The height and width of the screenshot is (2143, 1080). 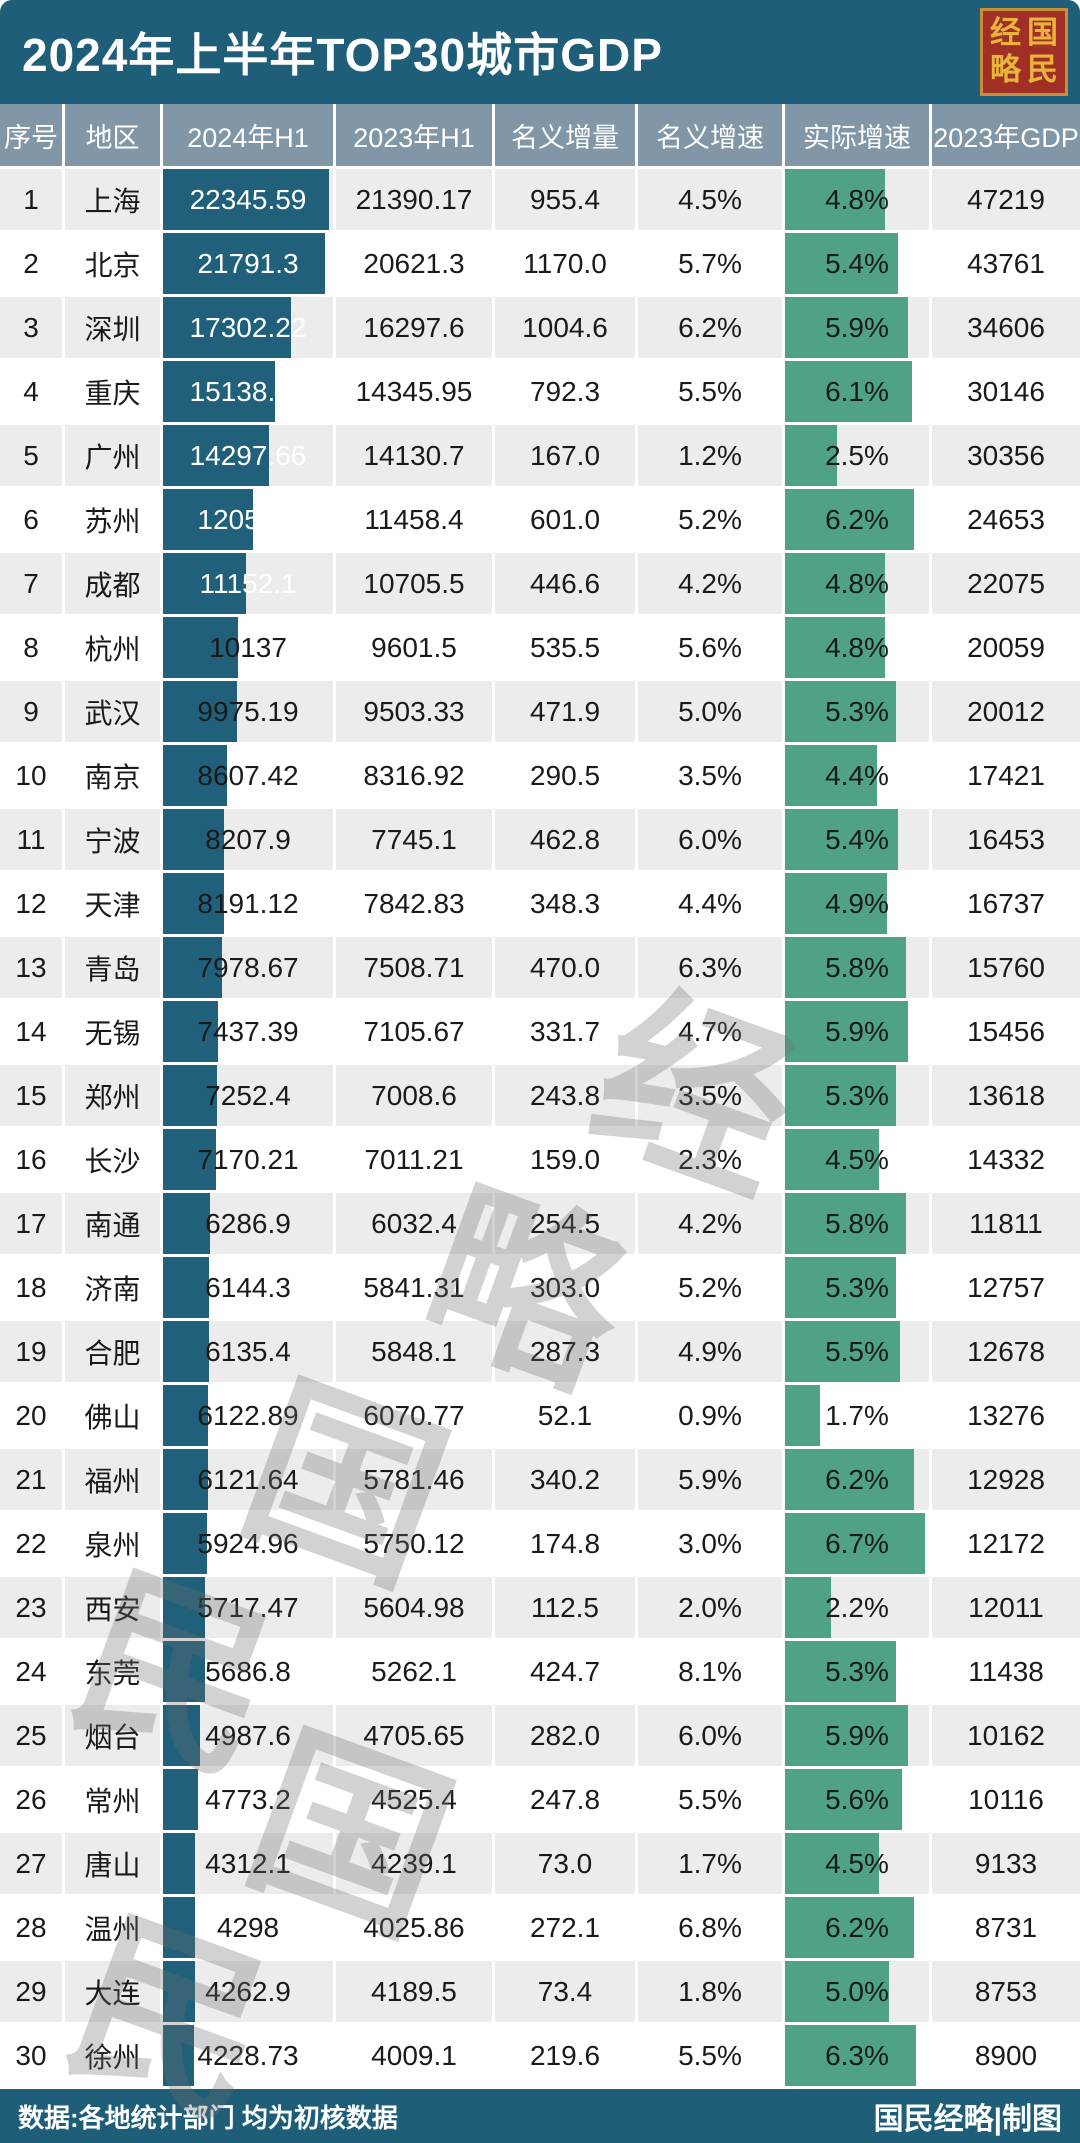 I want to click on gdp-2023h1-cell: 4239.1, so click(x=414, y=1863).